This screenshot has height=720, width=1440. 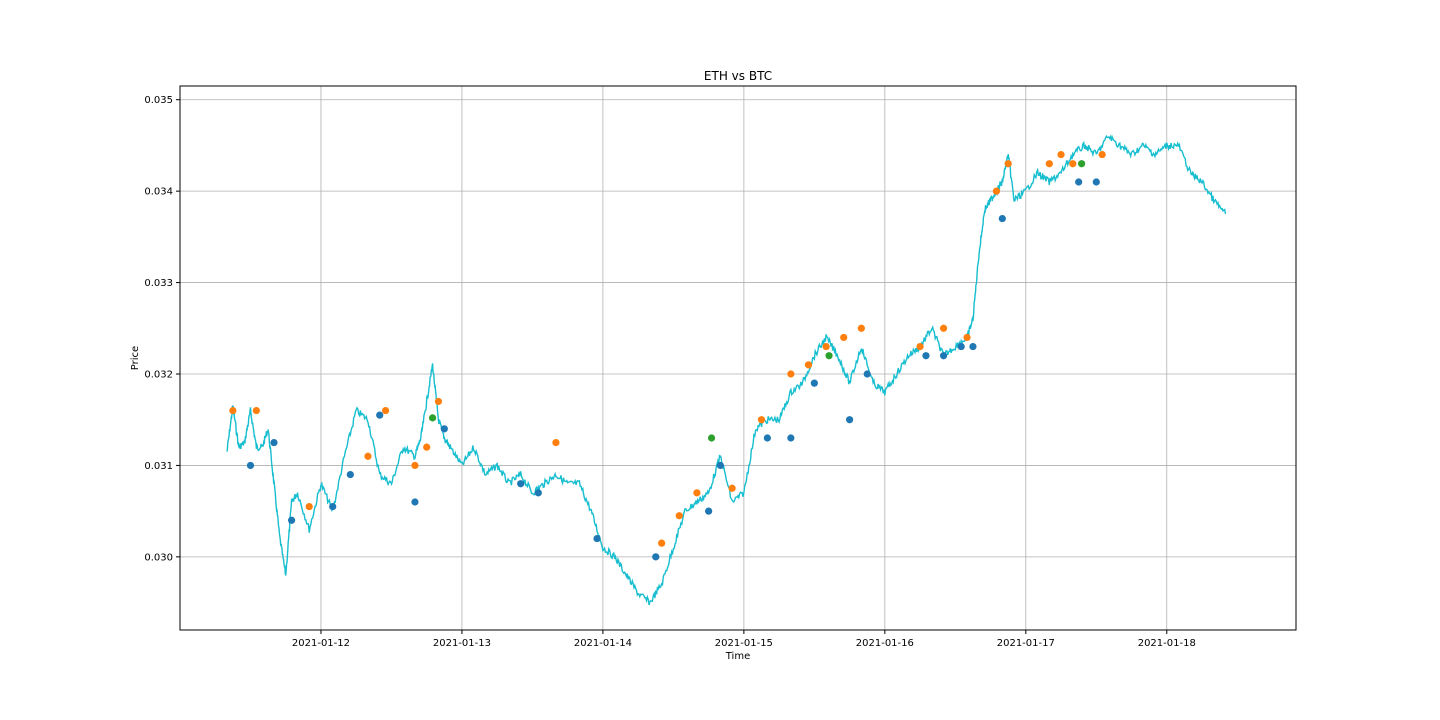 What do you see at coordinates (737, 656) in the screenshot?
I see `x-axis-label: Time` at bounding box center [737, 656].